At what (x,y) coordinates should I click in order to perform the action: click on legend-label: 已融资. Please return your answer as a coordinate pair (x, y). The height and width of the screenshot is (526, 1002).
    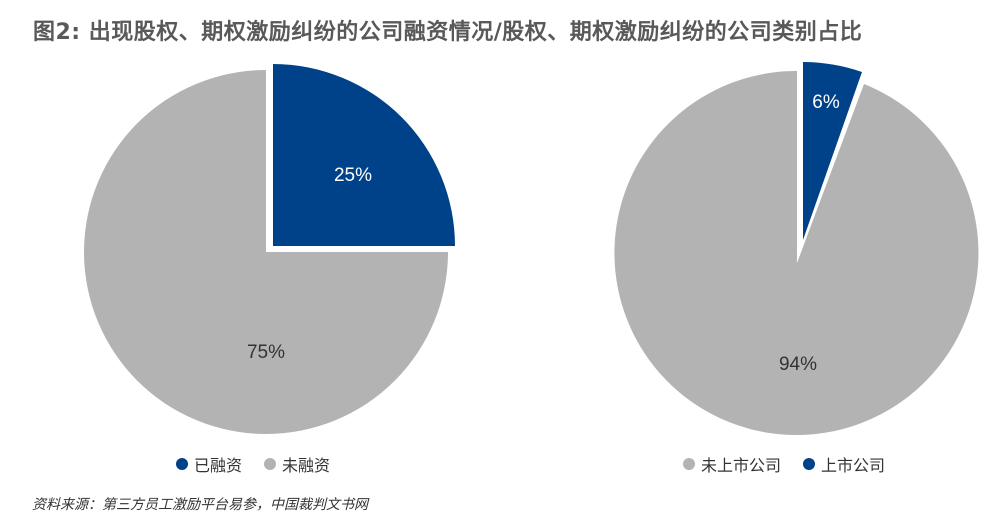
    Looking at the image, I should click on (218, 465).